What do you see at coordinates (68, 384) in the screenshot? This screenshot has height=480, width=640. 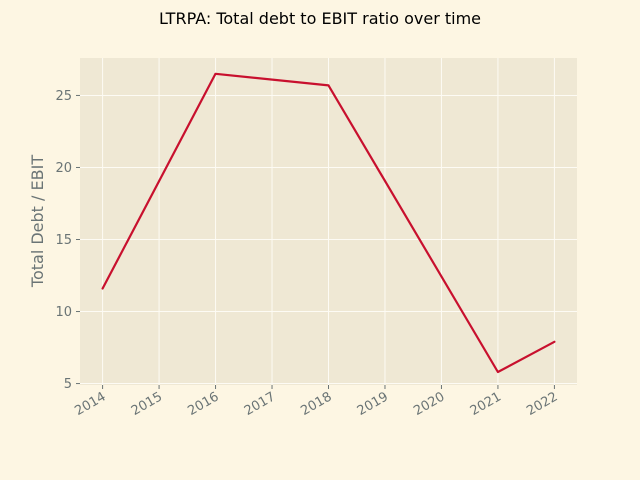 I see `y-tick-label: 5` at bounding box center [68, 384].